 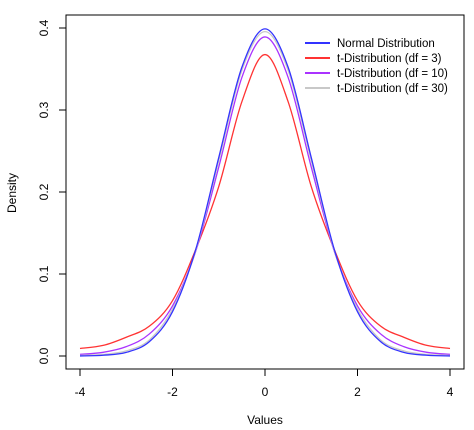 What do you see at coordinates (265, 420) in the screenshot?
I see `x-axis-label: Values` at bounding box center [265, 420].